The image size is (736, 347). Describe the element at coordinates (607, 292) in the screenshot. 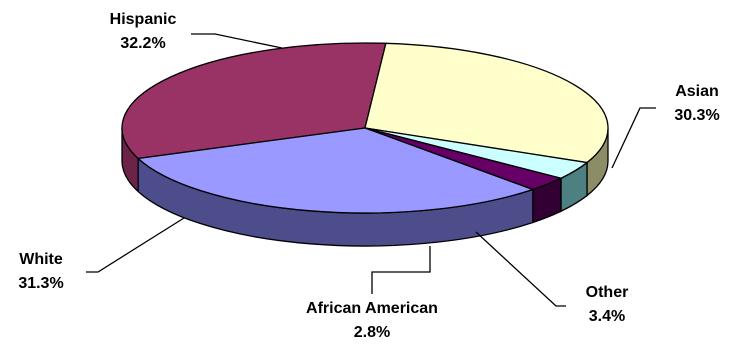

I see `label-other-name: Other` at that location.